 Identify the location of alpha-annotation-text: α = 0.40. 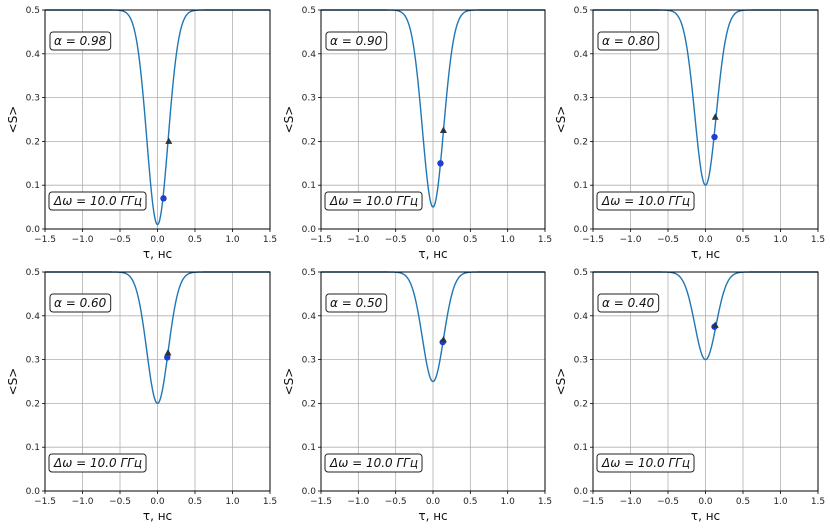
(628, 303).